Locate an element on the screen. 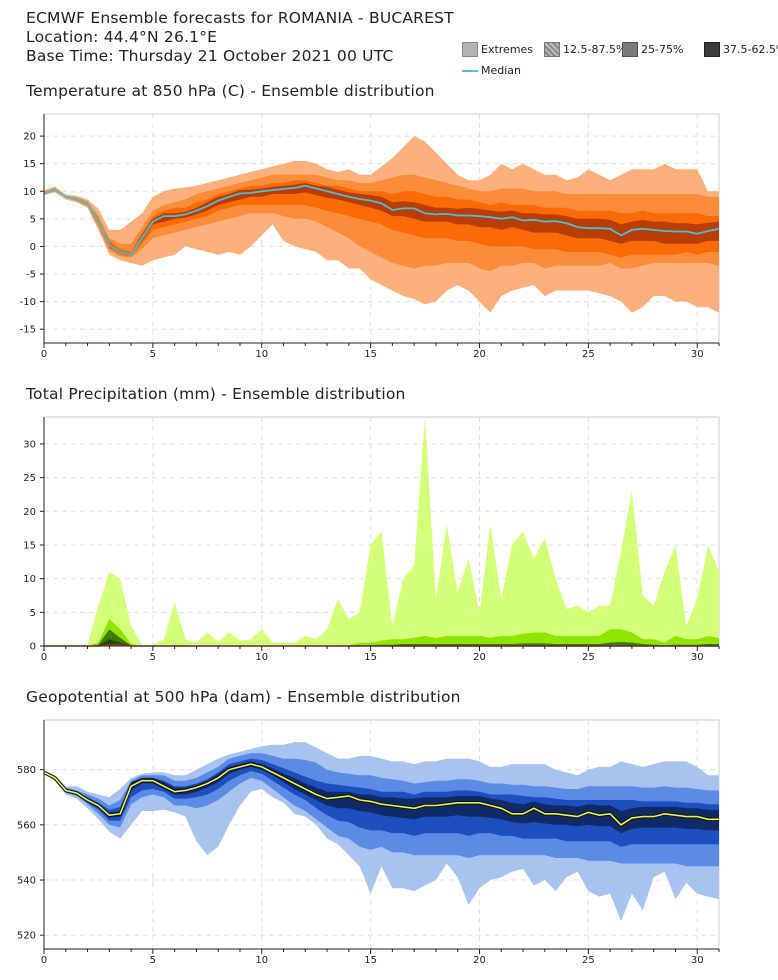  legend-extremes-label: Extremes is located at coordinates (507, 49).